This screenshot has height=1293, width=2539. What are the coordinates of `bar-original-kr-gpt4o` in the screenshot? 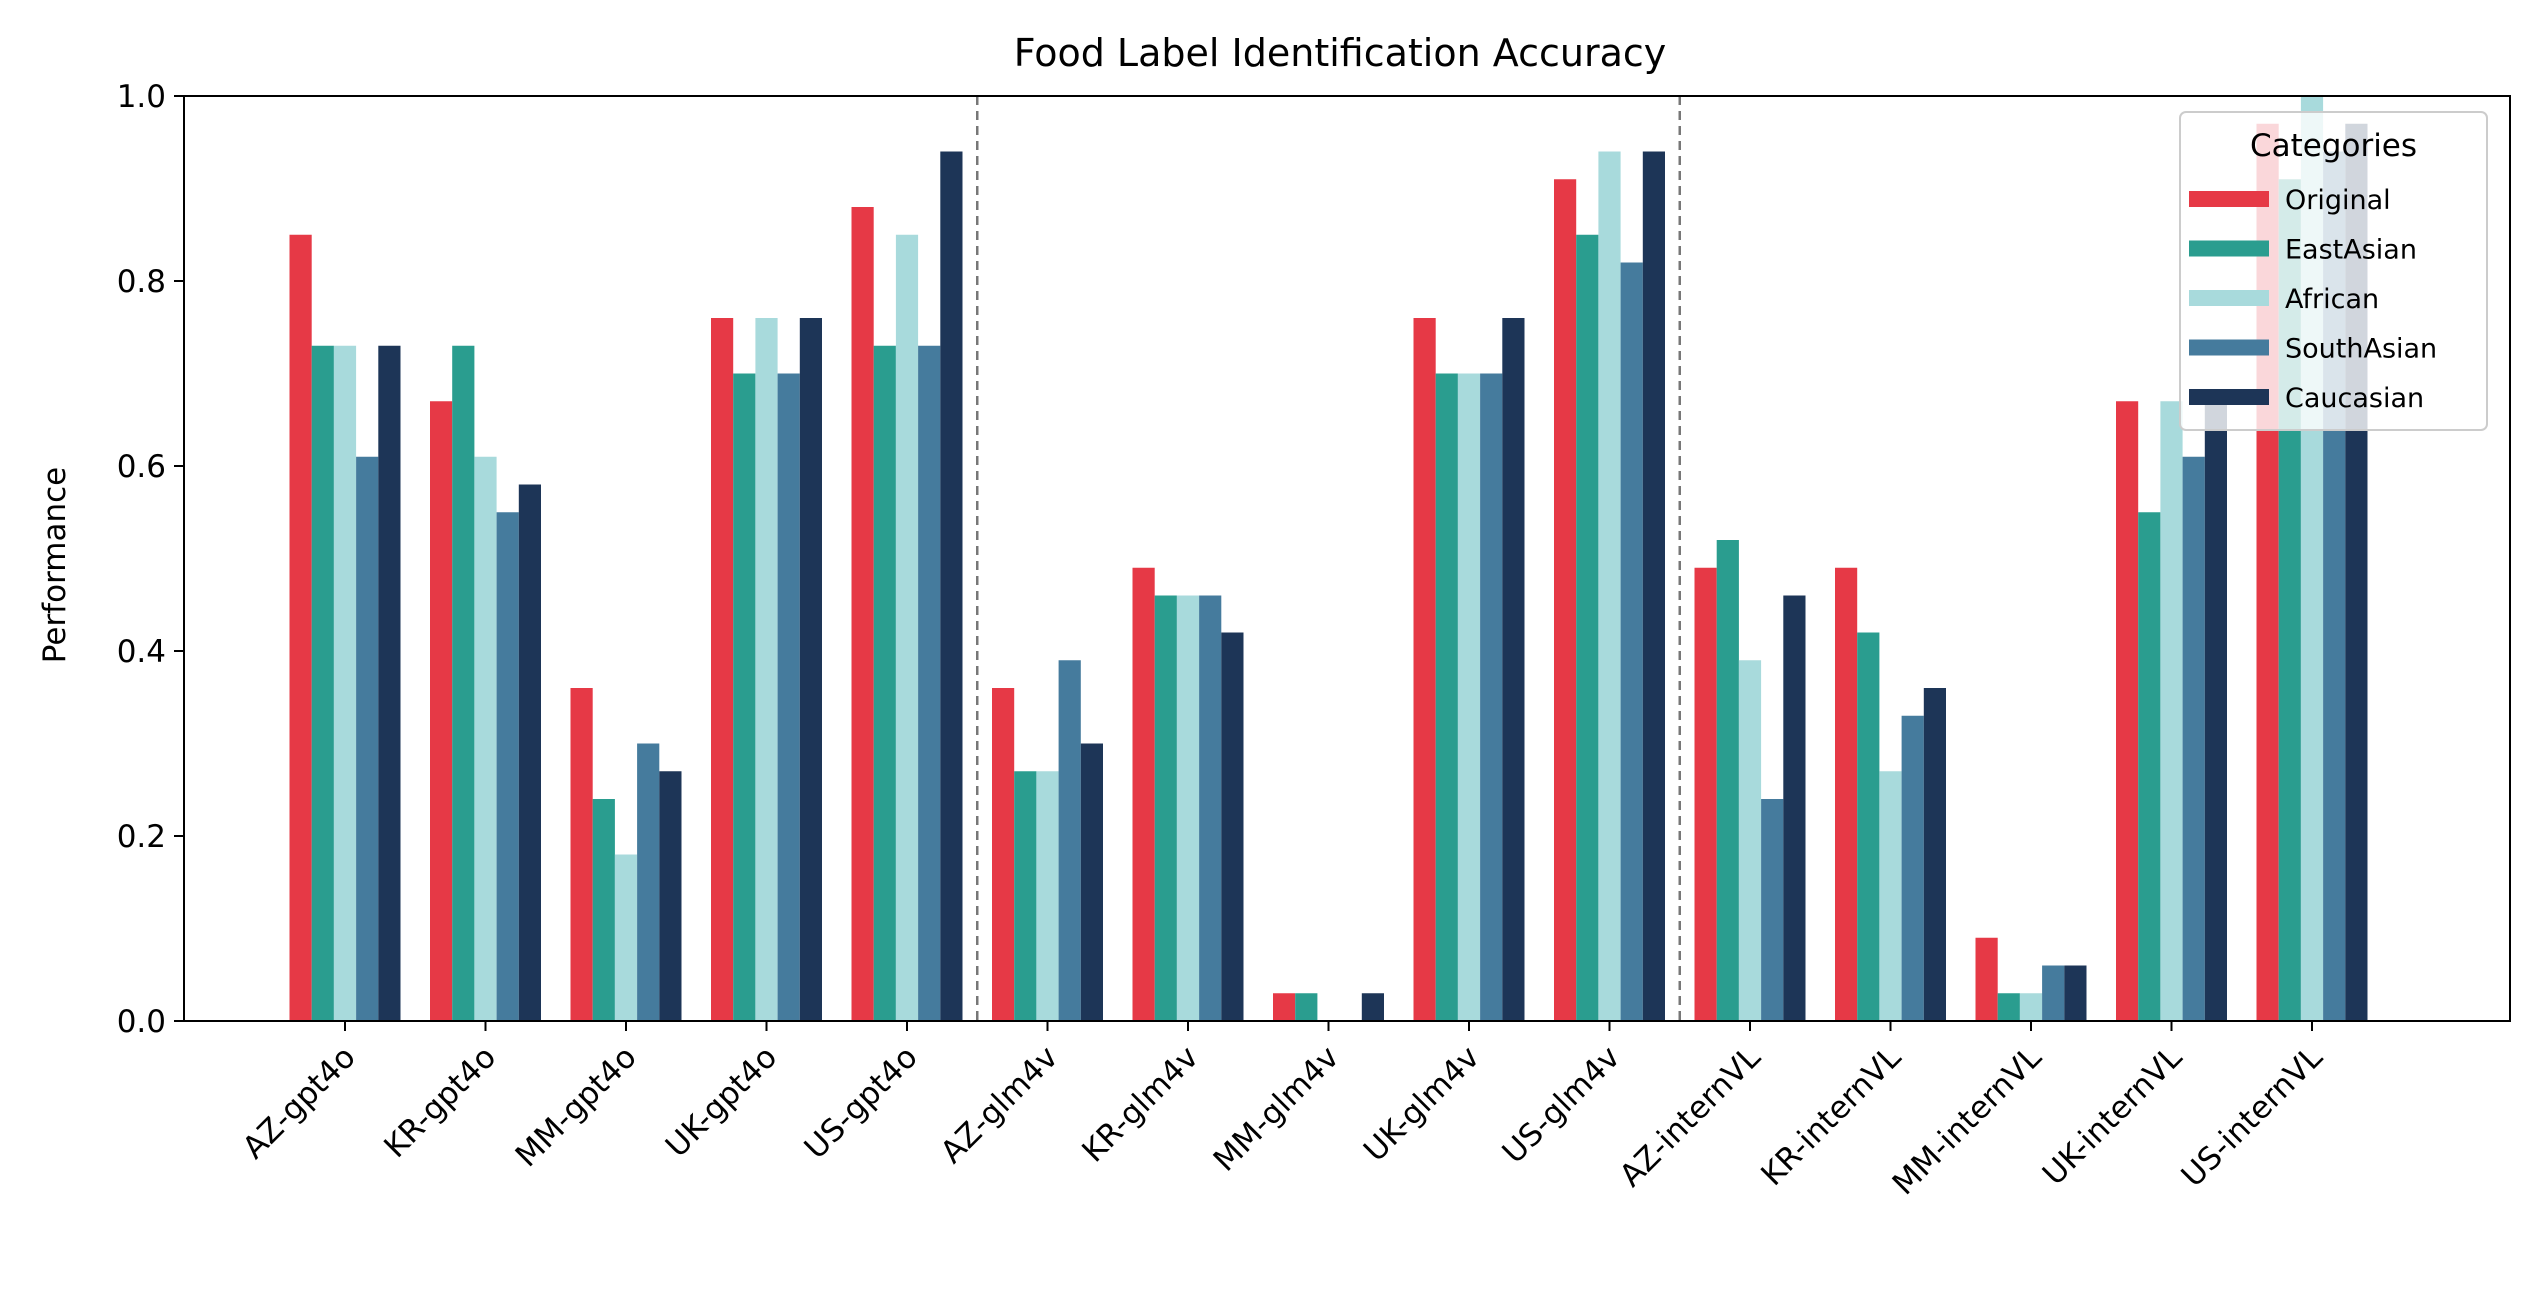 It's located at (441, 711).